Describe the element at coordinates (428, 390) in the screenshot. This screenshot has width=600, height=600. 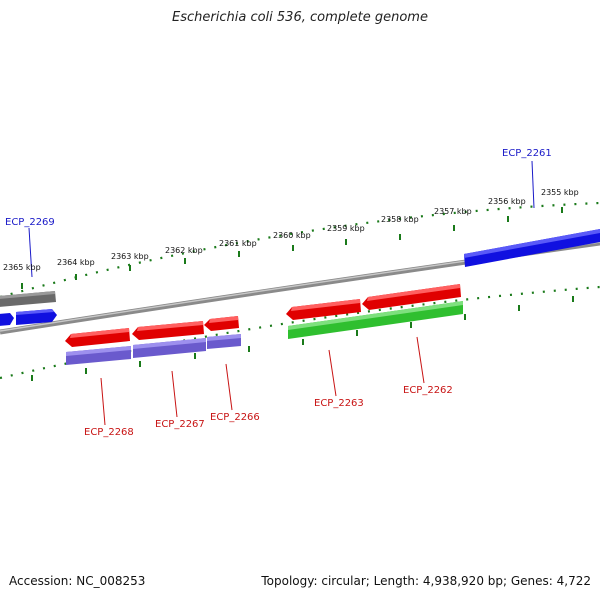
I see `gene-label-ECP_2262: ECP_2262` at that location.